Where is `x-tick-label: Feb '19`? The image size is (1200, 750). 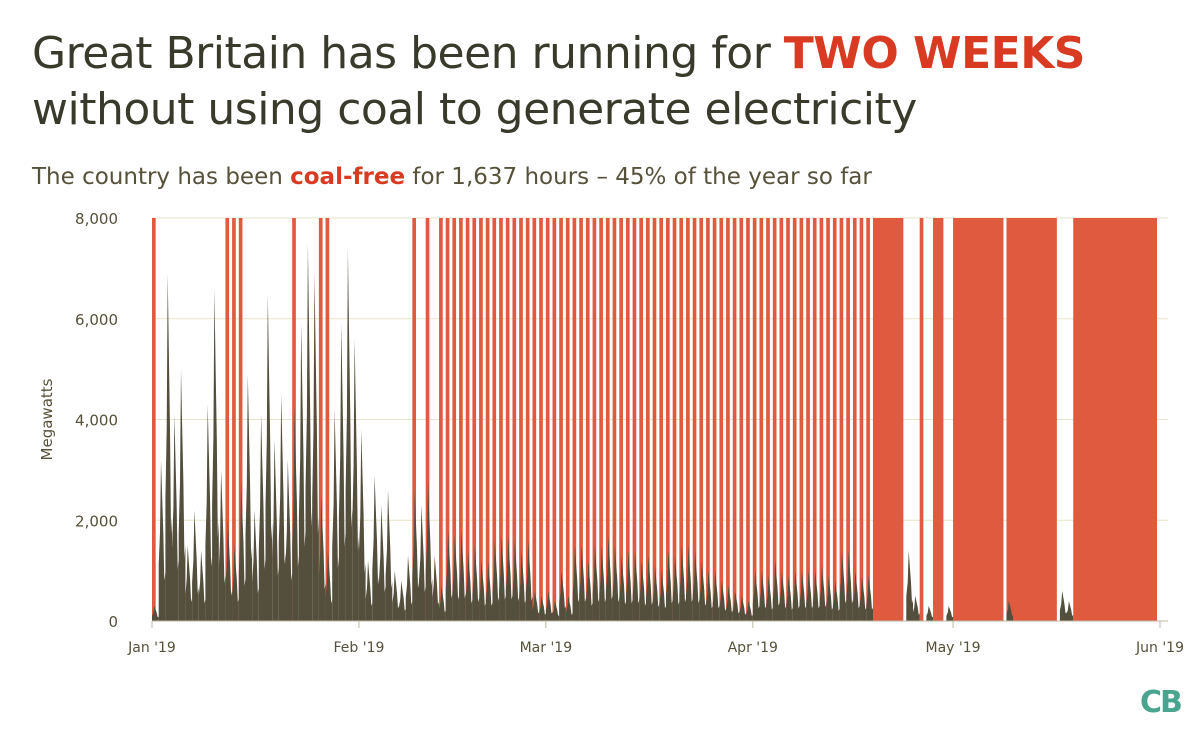
x-tick-label: Feb '19 is located at coordinates (358, 648).